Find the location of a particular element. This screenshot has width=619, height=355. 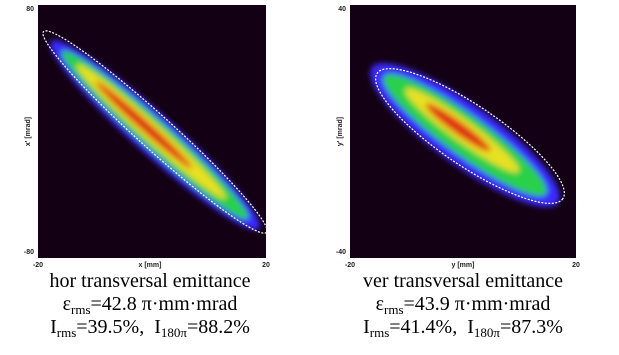

y-tick-label: 40 is located at coordinates (342, 9).